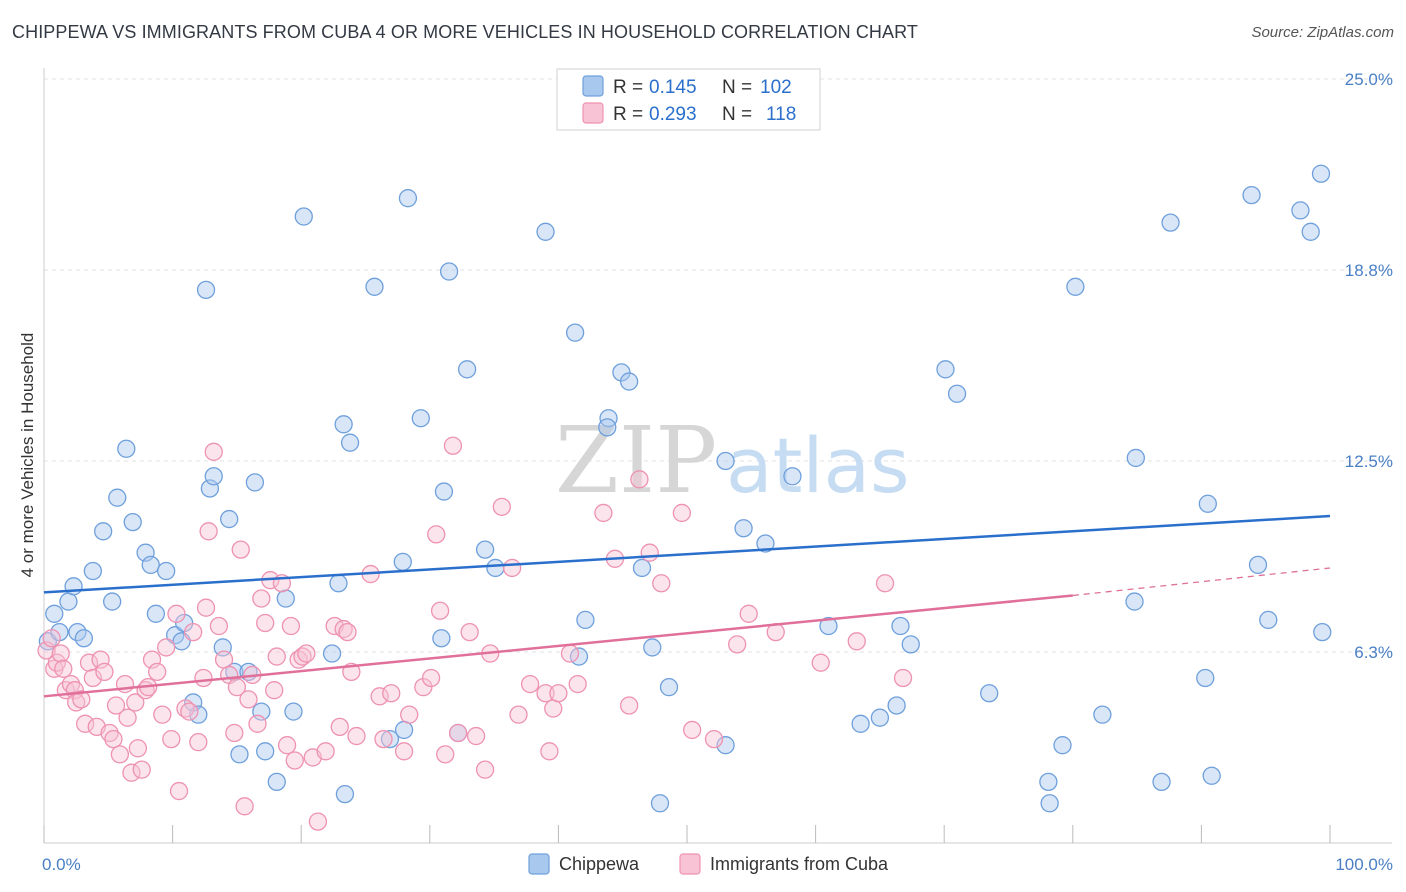 The width and height of the screenshot is (1406, 892). I want to click on series-name-chippewa: Chippewa, so click(599, 864).